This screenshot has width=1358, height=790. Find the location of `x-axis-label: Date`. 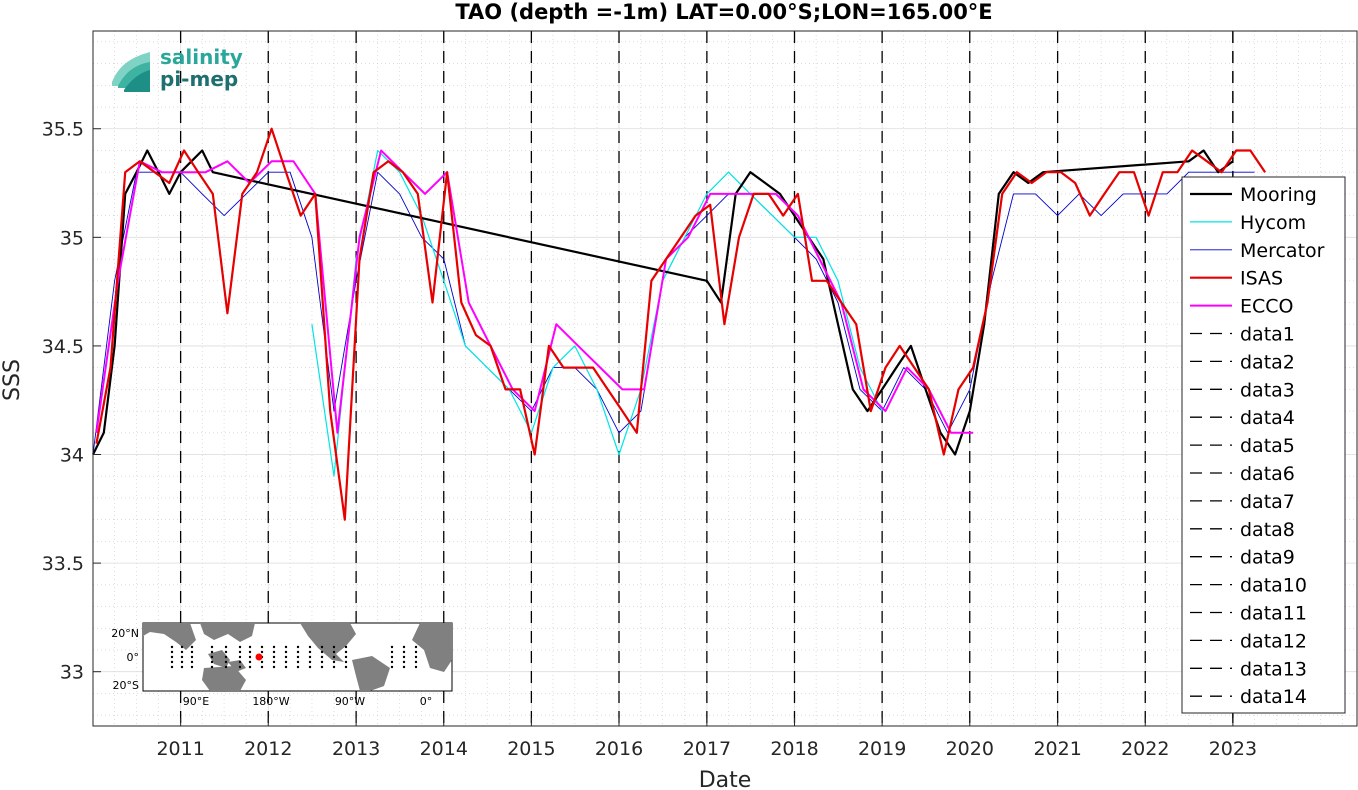

x-axis-label: Date is located at coordinates (725, 779).